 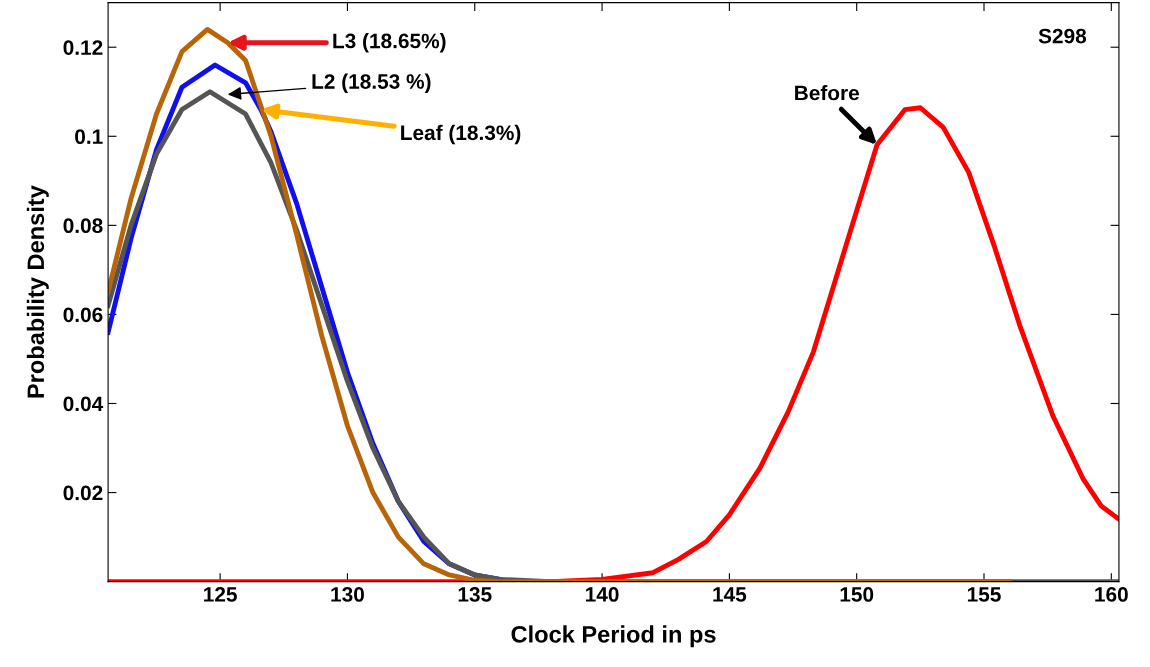 What do you see at coordinates (984, 594) in the screenshot?
I see `x-tick-label: 155` at bounding box center [984, 594].